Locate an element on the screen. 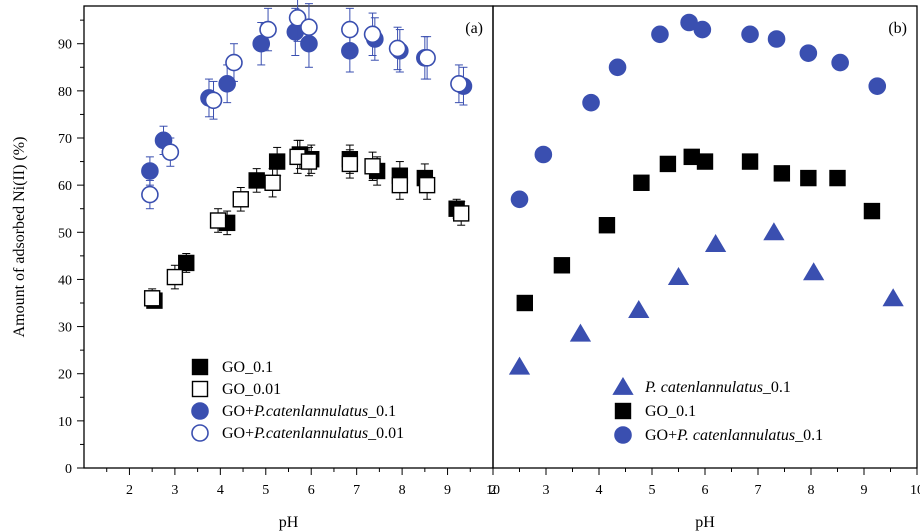  x-axis-title: pH is located at coordinates (705, 522).